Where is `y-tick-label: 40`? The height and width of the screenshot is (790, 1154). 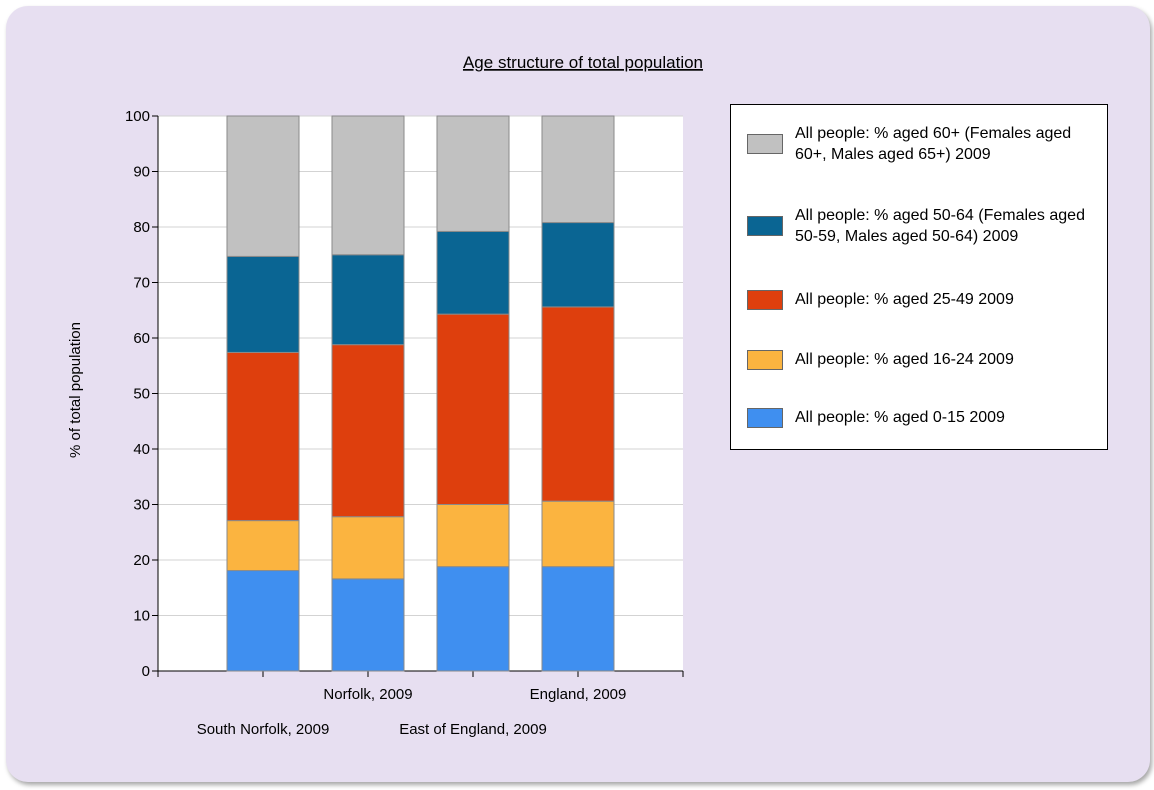 y-tick-label: 40 is located at coordinates (141, 449).